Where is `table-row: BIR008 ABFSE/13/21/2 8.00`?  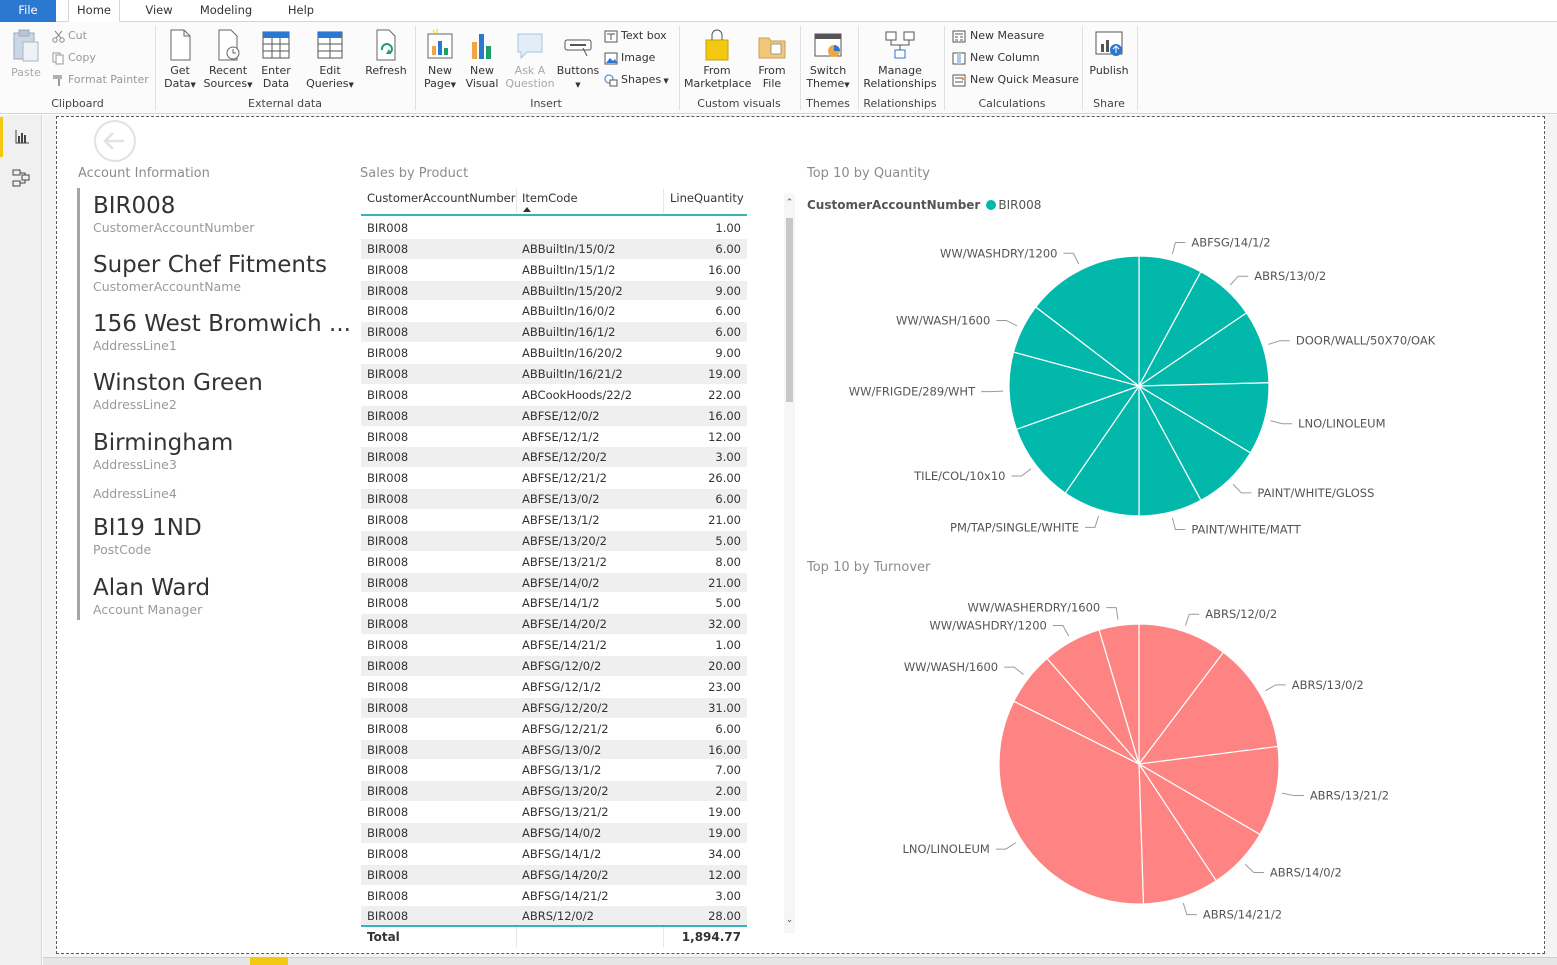 table-row: BIR008 ABFSE/13/21/2 8.00 is located at coordinates (554, 562).